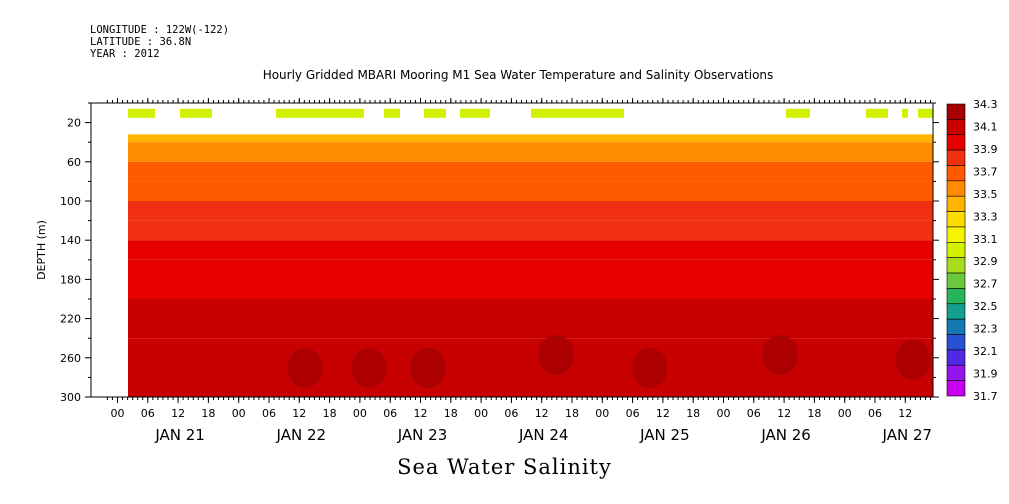 The height and width of the screenshot is (504, 1009). Describe the element at coordinates (530, 230) in the screenshot. I see `salinity-band-140m` at that location.